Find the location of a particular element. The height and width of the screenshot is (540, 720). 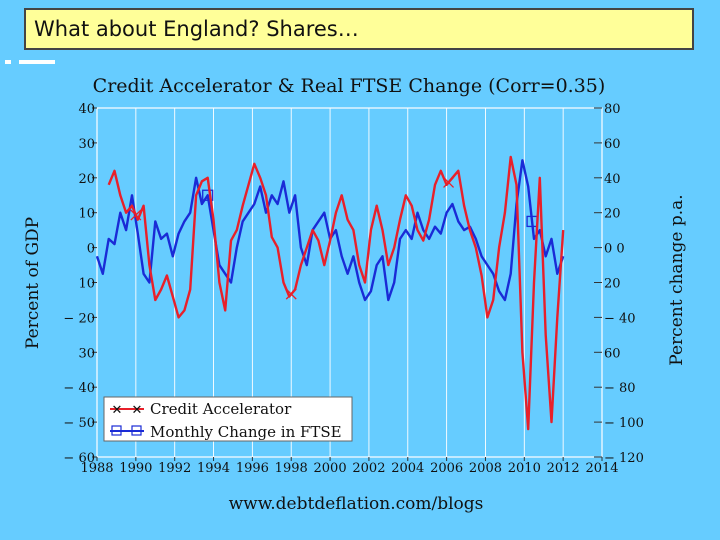

y-left-tick-label: 20 is located at coordinates (86, 179).